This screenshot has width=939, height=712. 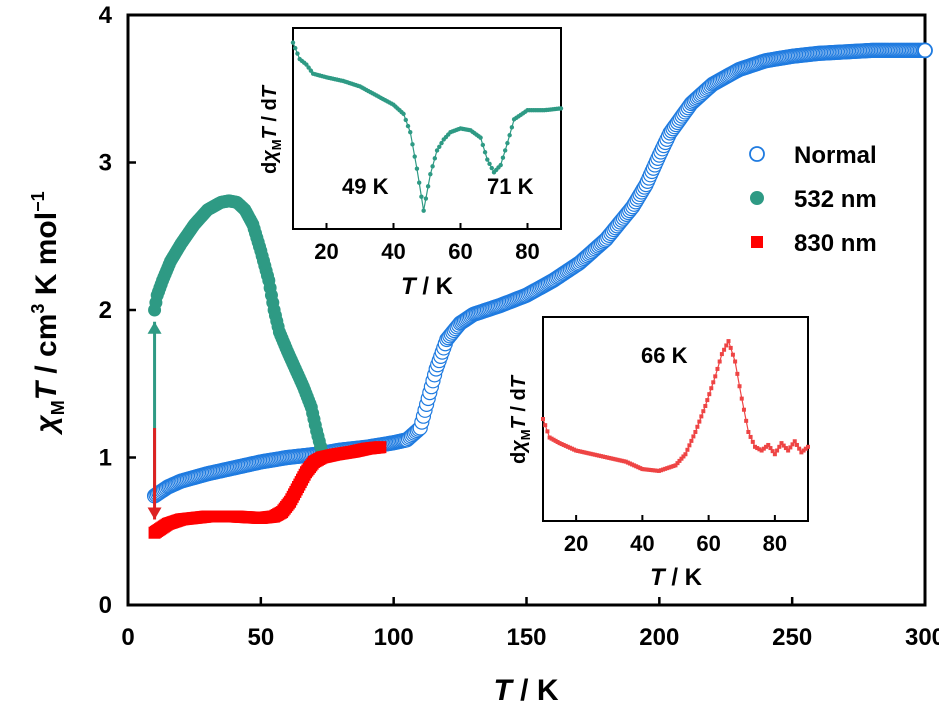 What do you see at coordinates (267, 490) in the screenshot?
I see `series-830nm` at bounding box center [267, 490].